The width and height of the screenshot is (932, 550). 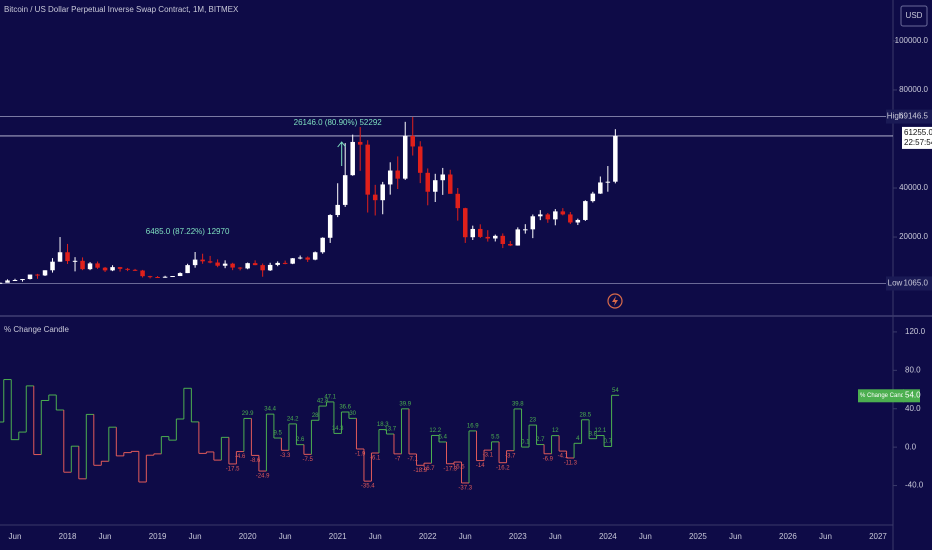 What do you see at coordinates (428, 469) in the screenshot?
I see `indicator-value-label: -16.7` at bounding box center [428, 469].